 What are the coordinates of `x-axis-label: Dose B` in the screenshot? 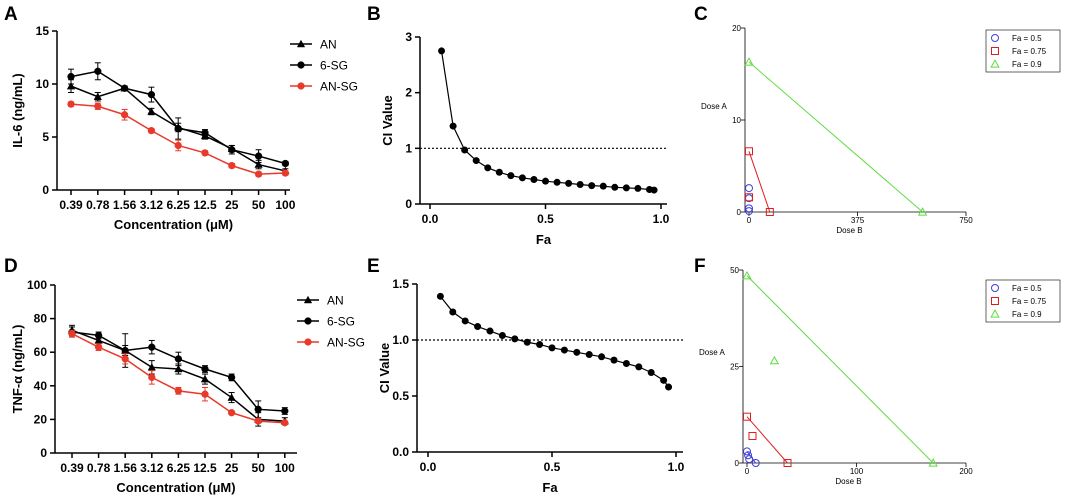 It's located at (849, 230).